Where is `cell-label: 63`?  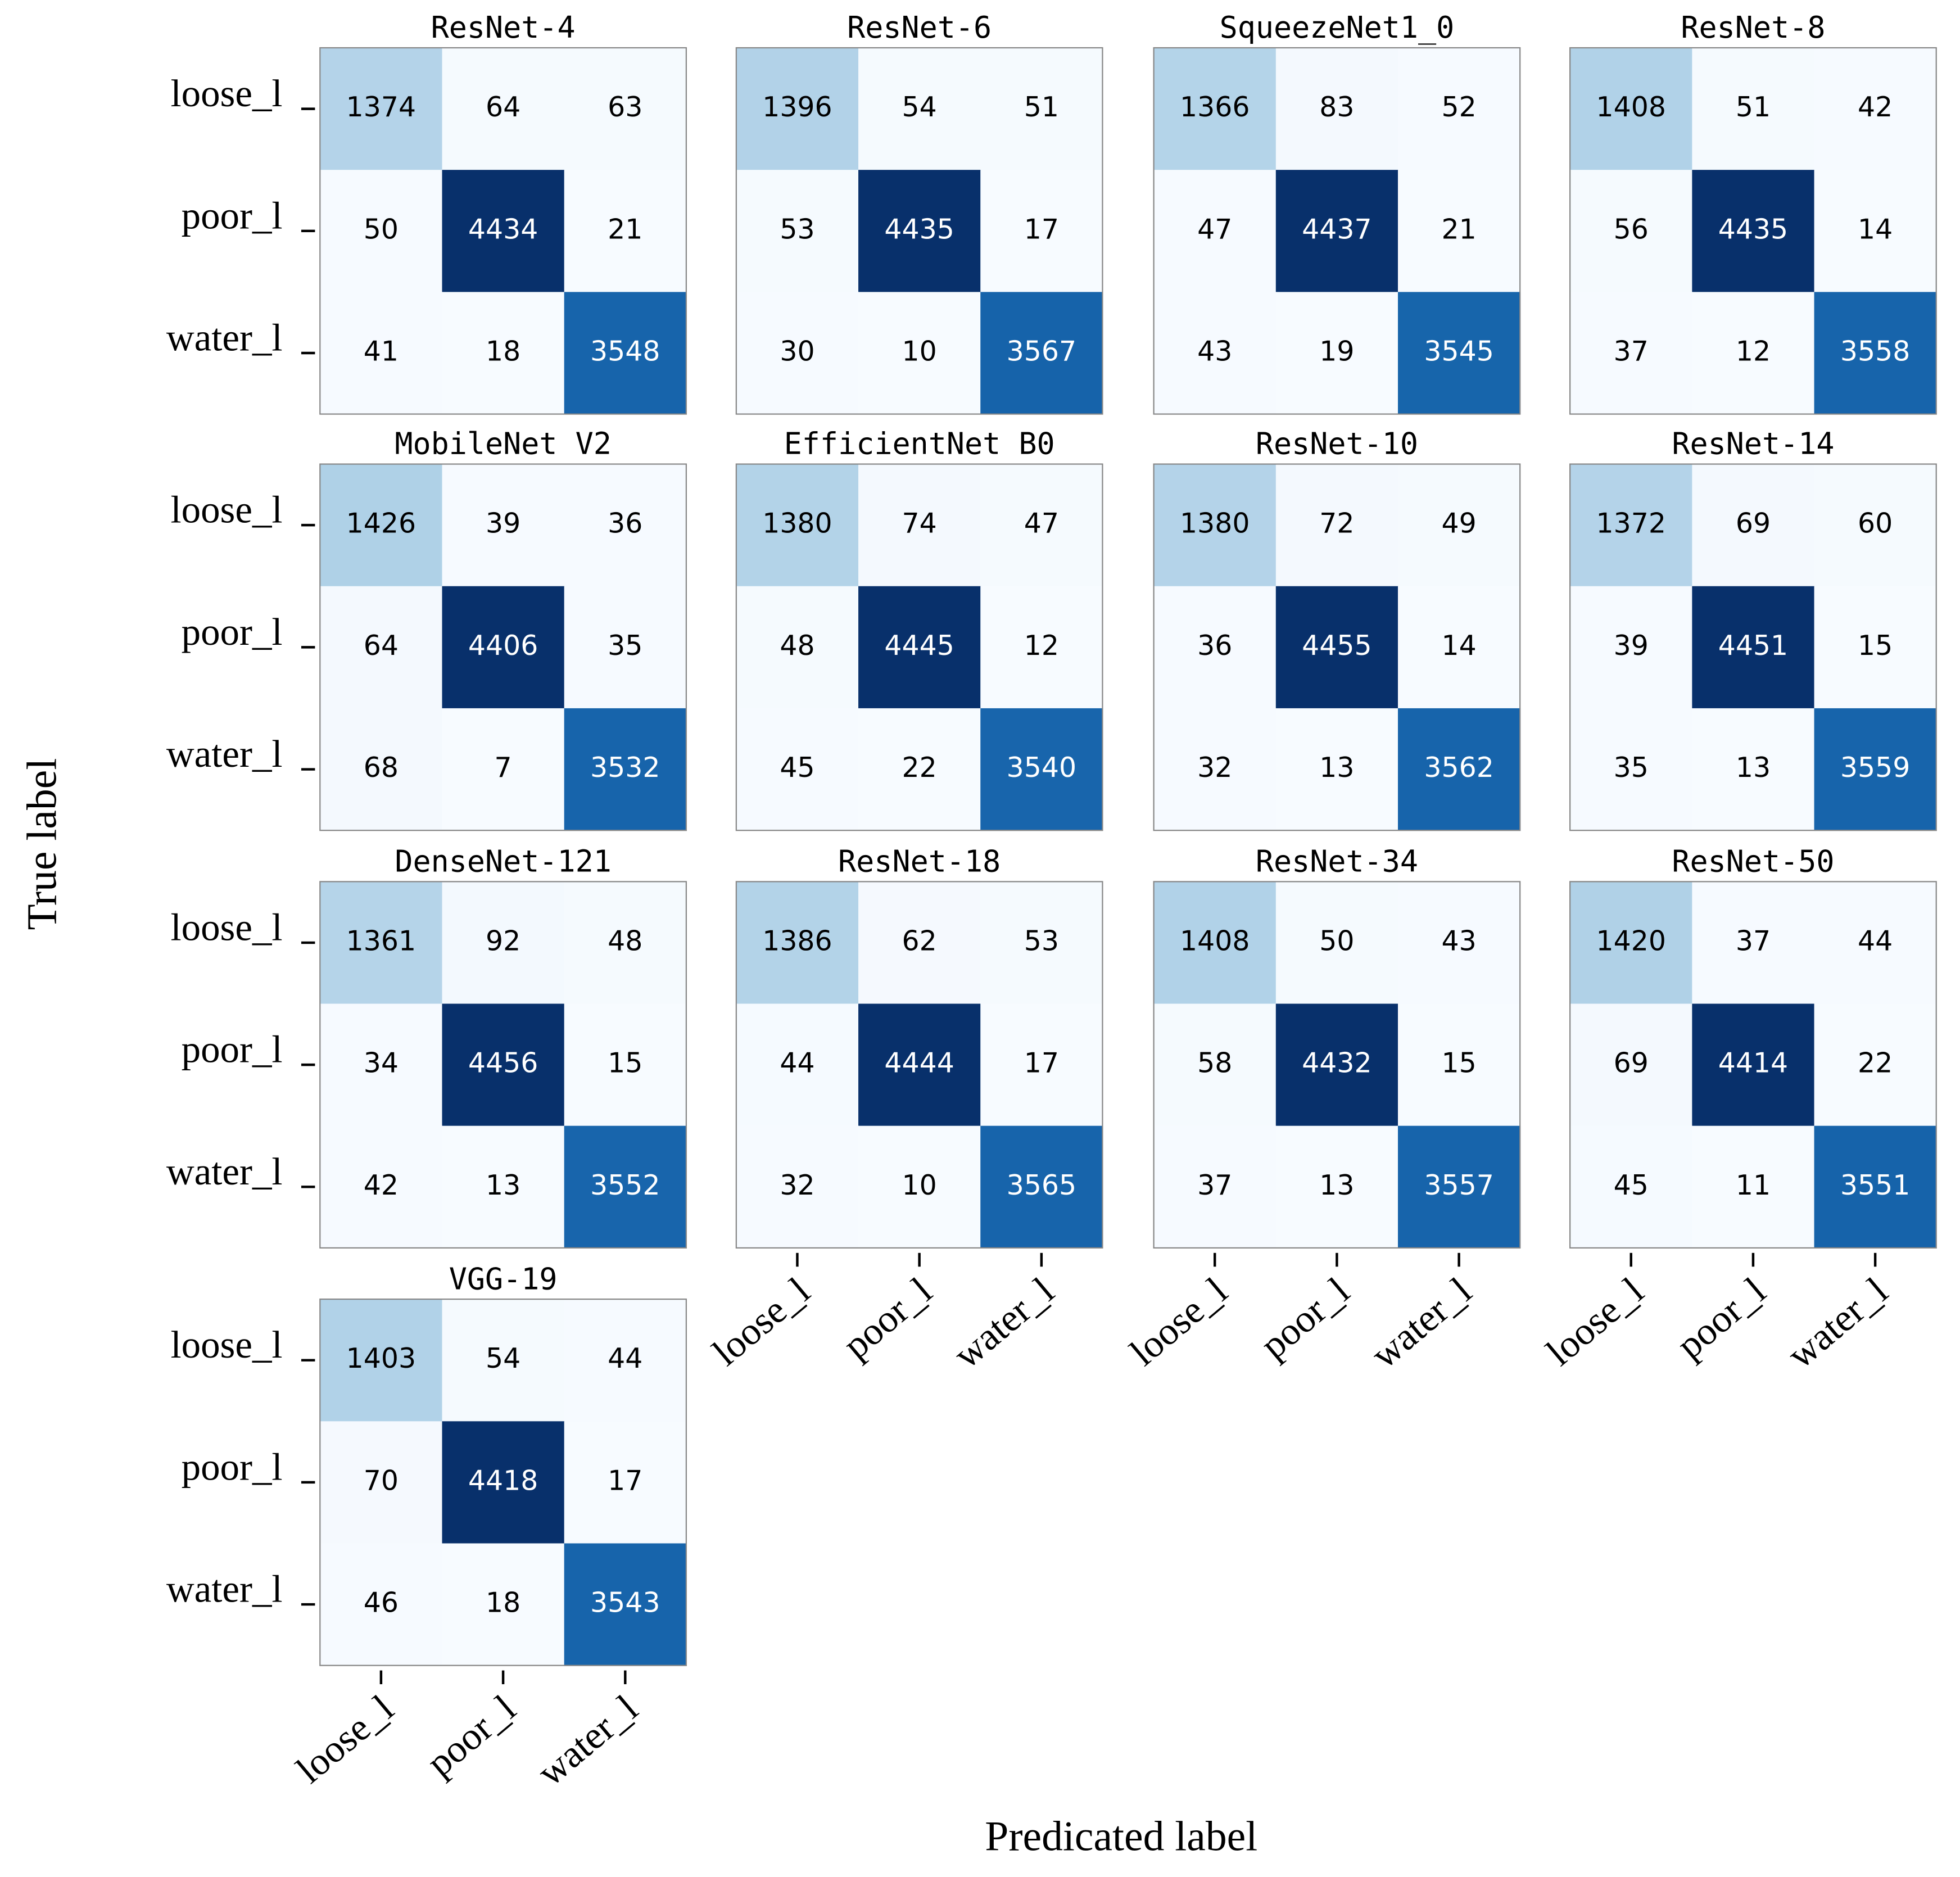 cell-label: 63 is located at coordinates (625, 107).